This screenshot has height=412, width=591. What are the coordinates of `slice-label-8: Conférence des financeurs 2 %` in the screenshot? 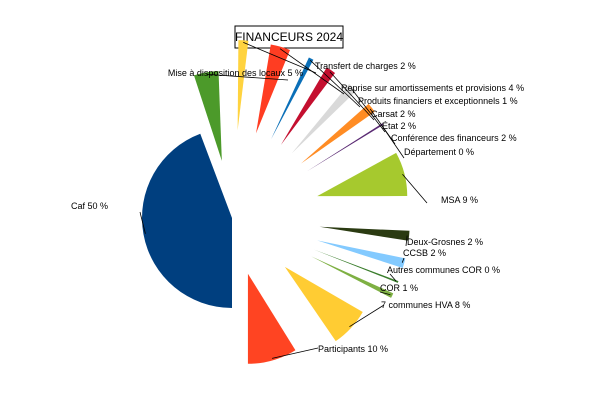 It's located at (454, 138).